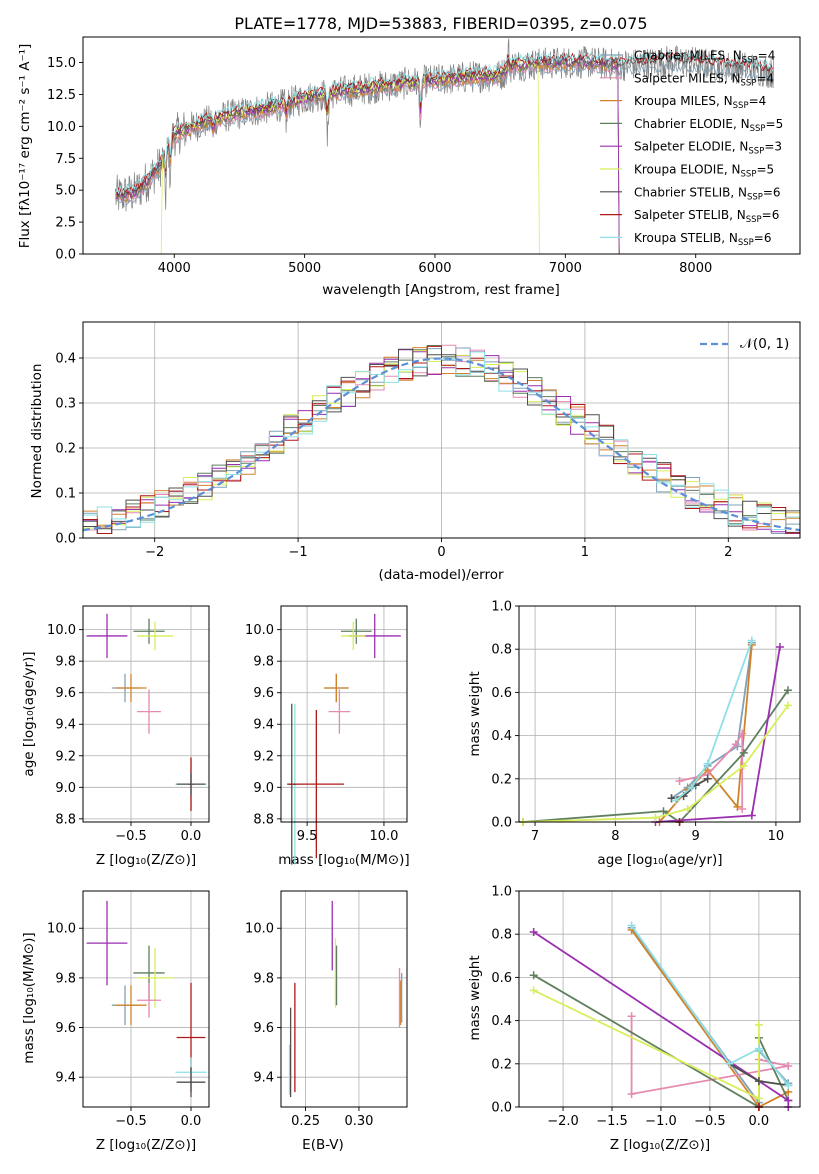 The height and width of the screenshot is (1174, 819). What do you see at coordinates (501, 935) in the screenshot?
I see `weight-vs-Z-ytick-label: 0.8` at bounding box center [501, 935].